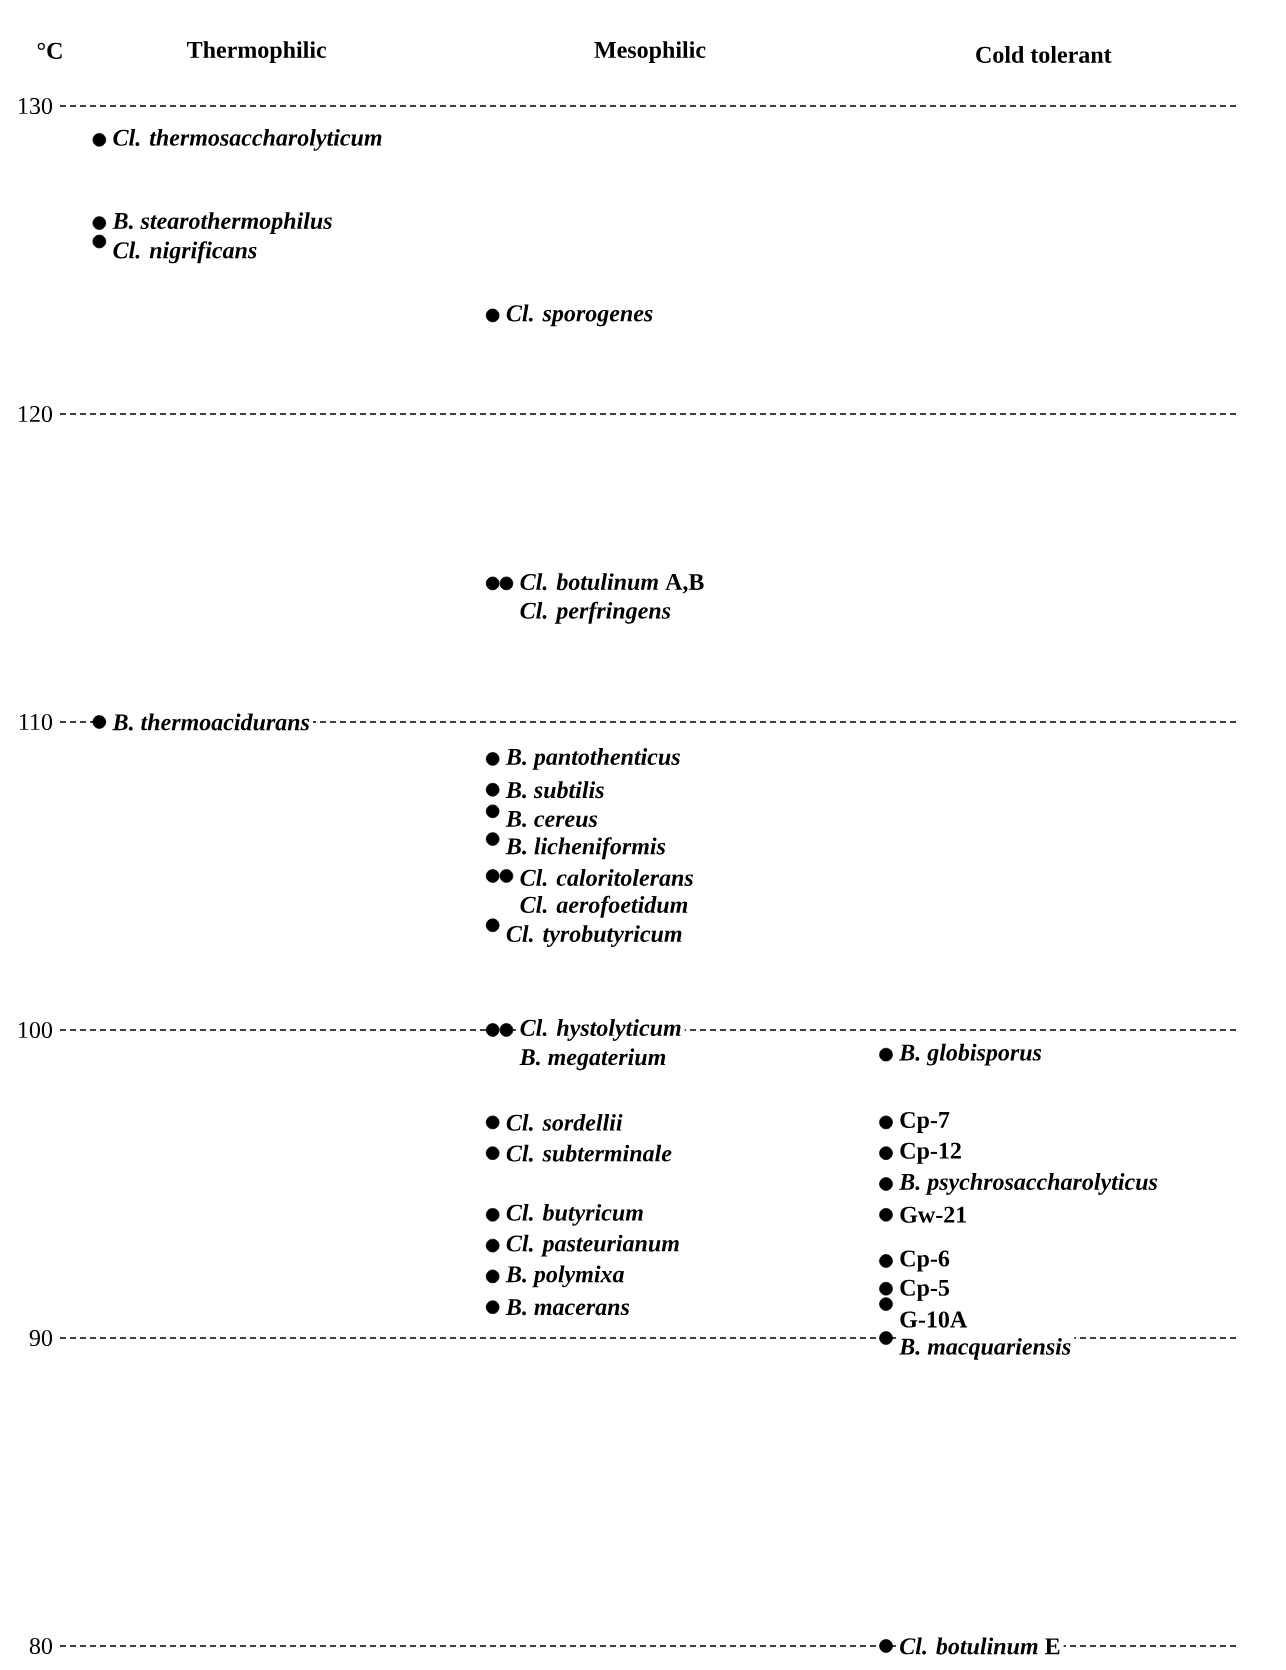 The image size is (1286, 1670). I want to click on annotation: Cl. sporogenes, so click(579, 315).